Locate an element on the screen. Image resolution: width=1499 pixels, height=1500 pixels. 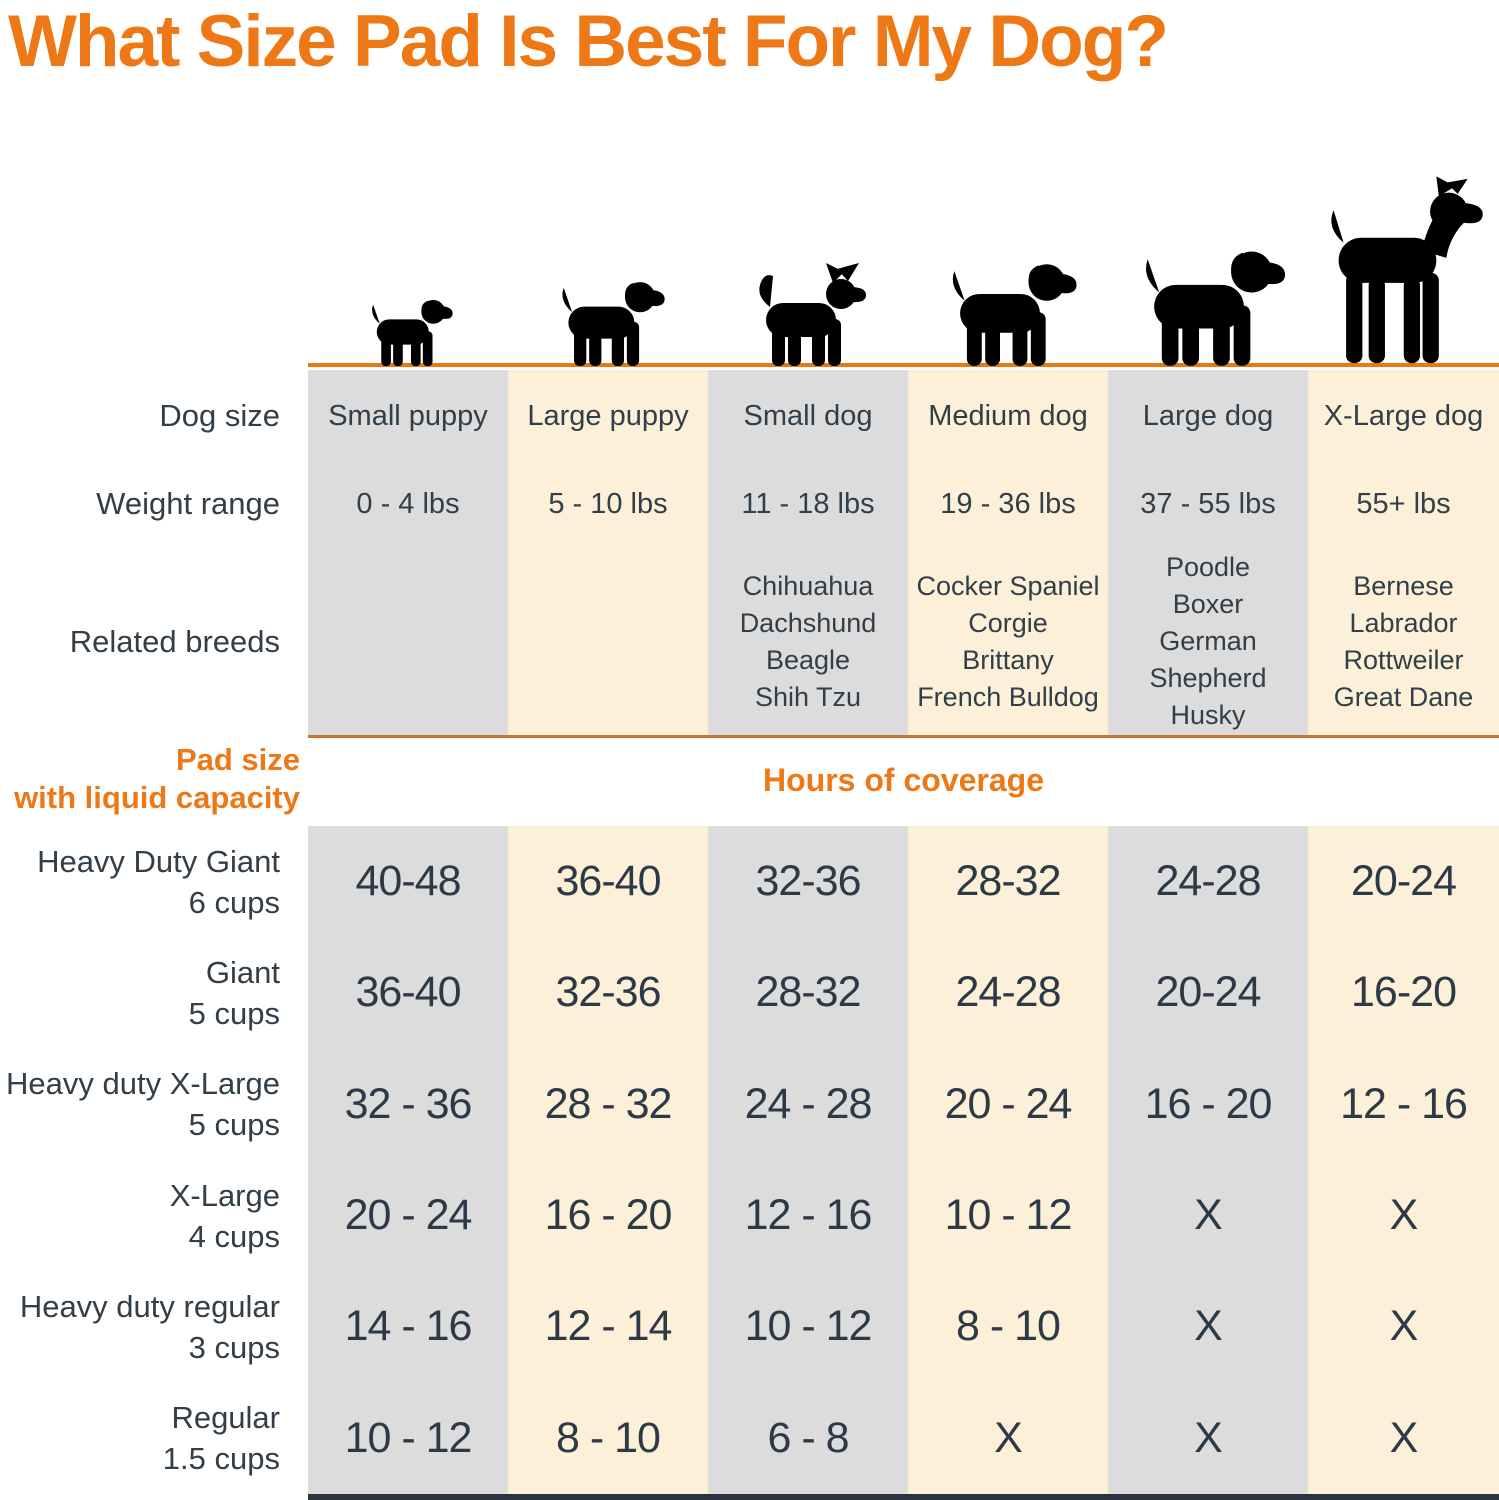
breeds-large-dog: Poodle Boxer German Shepherd Husky is located at coordinates (1208, 641).